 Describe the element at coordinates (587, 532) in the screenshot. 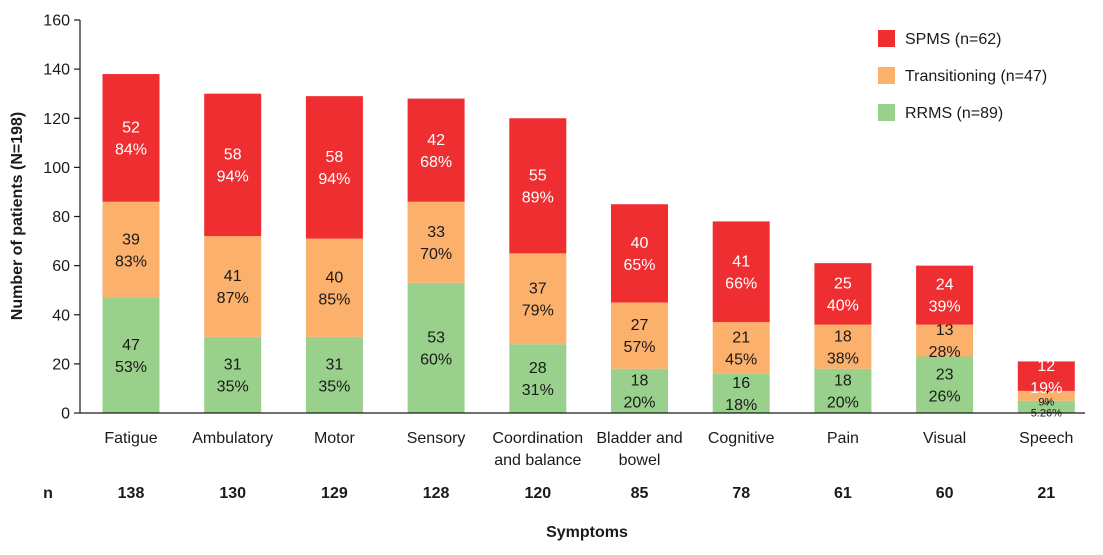

I see `x-axis-title: Symptoms` at that location.